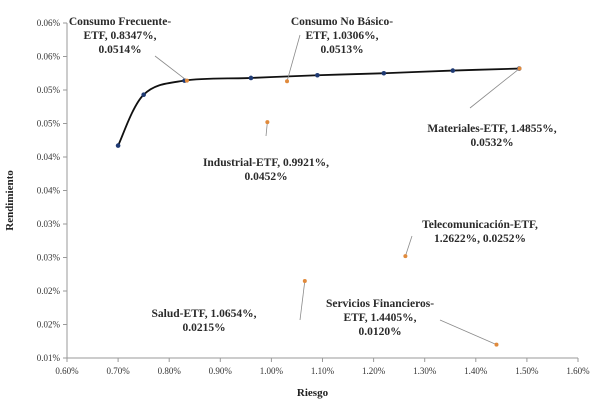  What do you see at coordinates (341, 36) in the screenshot?
I see `etf-data-label: ETF, 1.0306%,` at bounding box center [341, 36].